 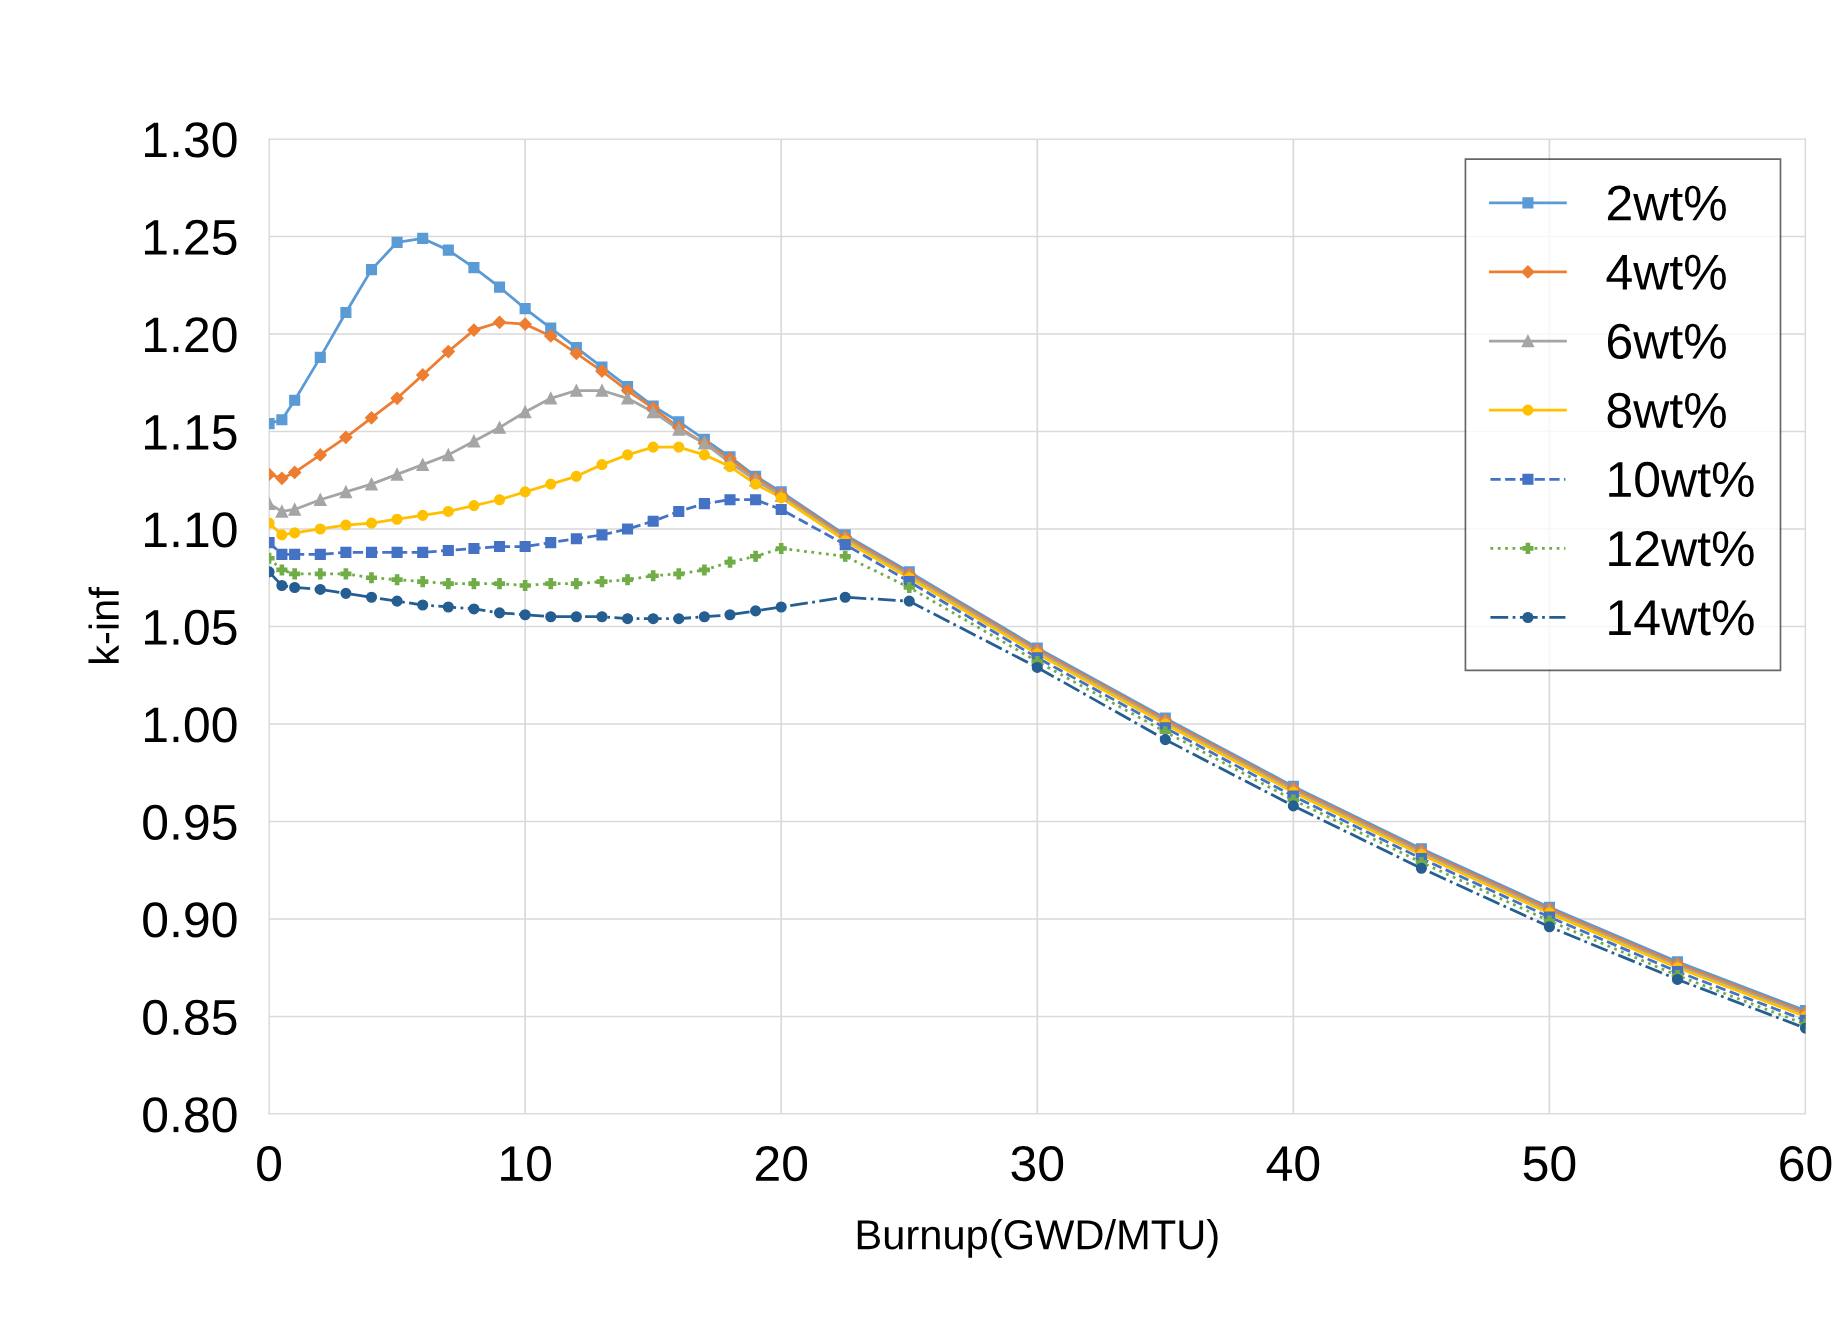 What do you see at coordinates (191, 335) in the screenshot?
I see `y-tick-label: 1.20` at bounding box center [191, 335].